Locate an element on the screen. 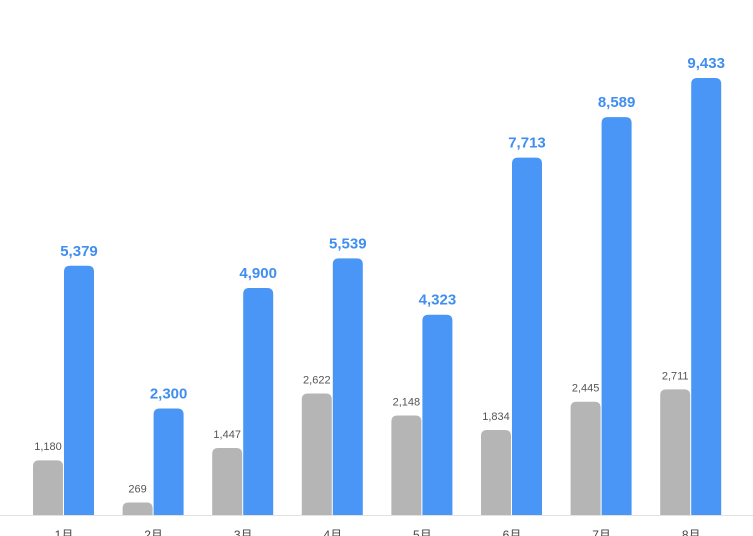 This screenshot has width=753, height=536. blue-value-label: 7,713 is located at coordinates (527, 143).